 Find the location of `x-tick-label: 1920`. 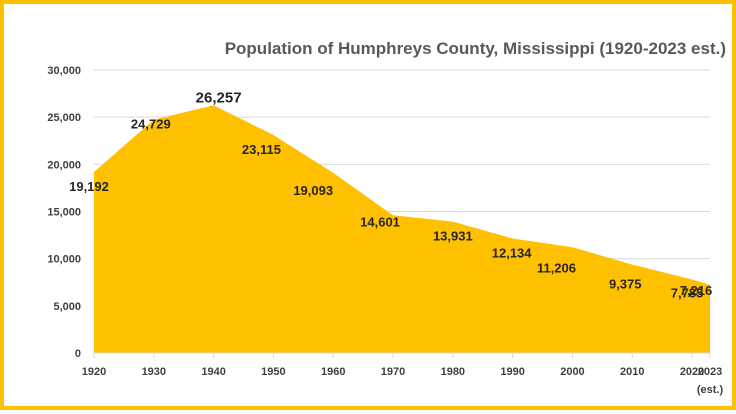

x-tick-label: 1920 is located at coordinates (94, 372).